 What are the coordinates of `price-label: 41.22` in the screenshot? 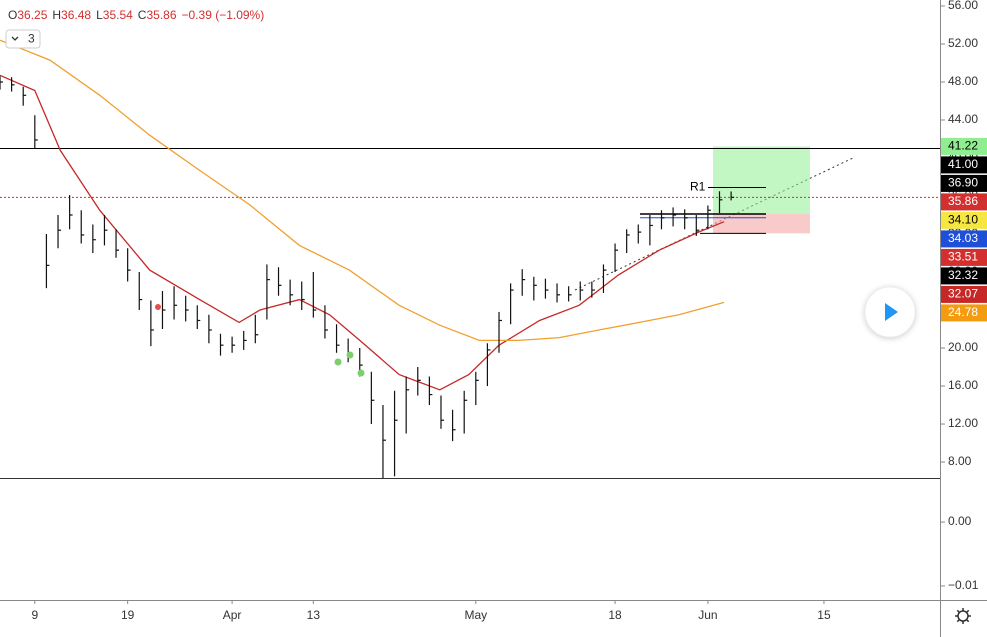 It's located at (963, 146).